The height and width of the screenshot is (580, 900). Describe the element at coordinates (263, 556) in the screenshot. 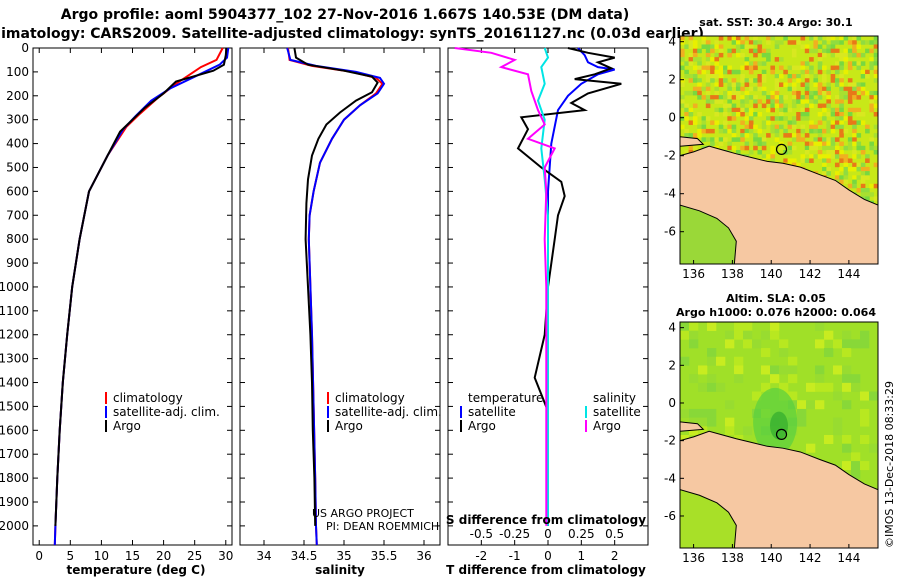

I see `x-tick-label: 34` at that location.